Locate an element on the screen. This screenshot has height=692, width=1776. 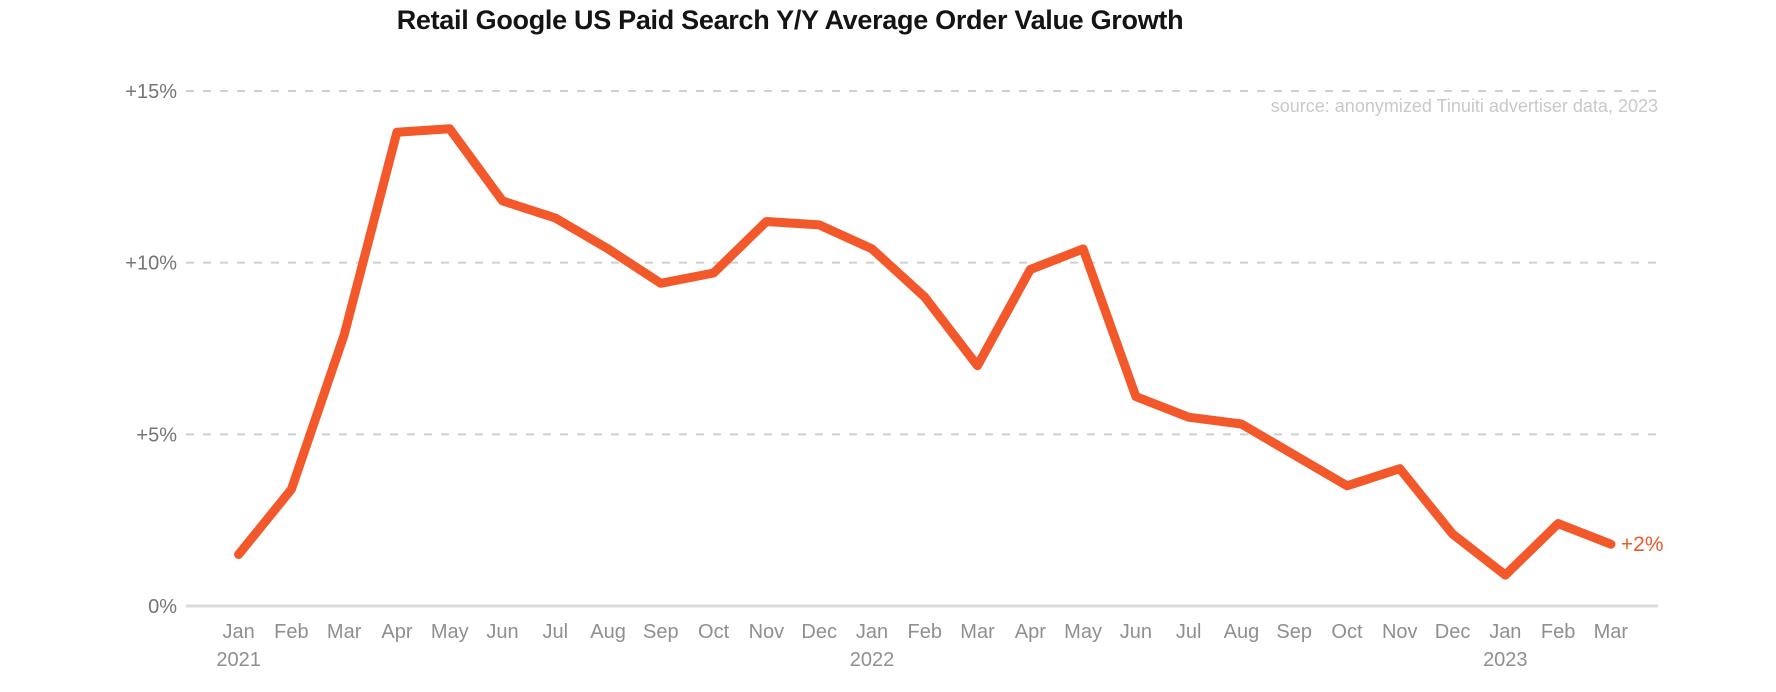
y-tick-label: 0% is located at coordinates (162, 607).